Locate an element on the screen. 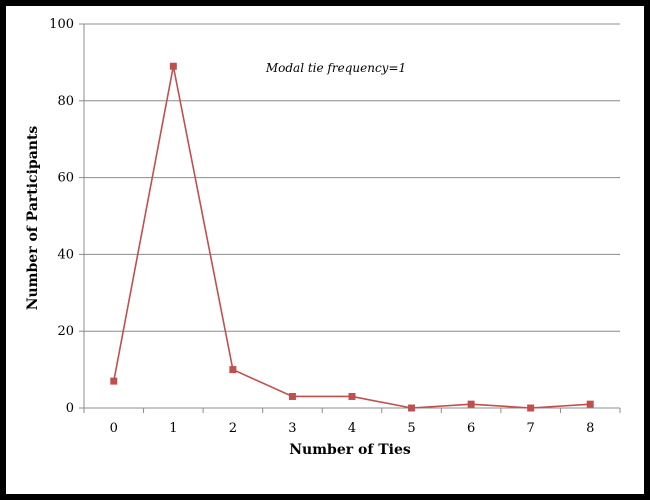 Image resolution: width=650 pixels, height=500 pixels. y-tick-label-0: 0 is located at coordinates (70, 408).